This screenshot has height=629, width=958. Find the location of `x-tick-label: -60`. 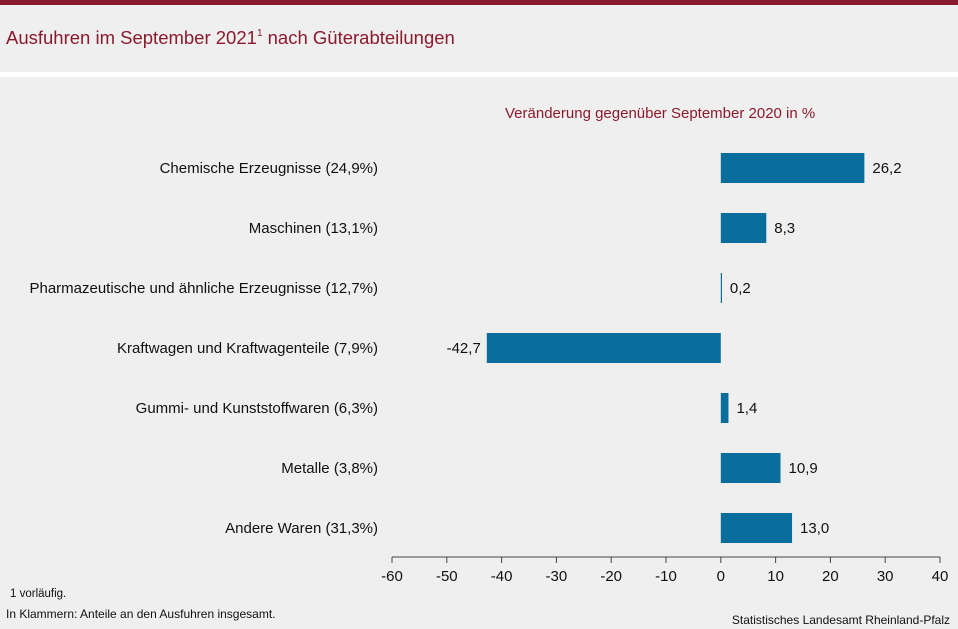

x-tick-label: -60 is located at coordinates (392, 576).